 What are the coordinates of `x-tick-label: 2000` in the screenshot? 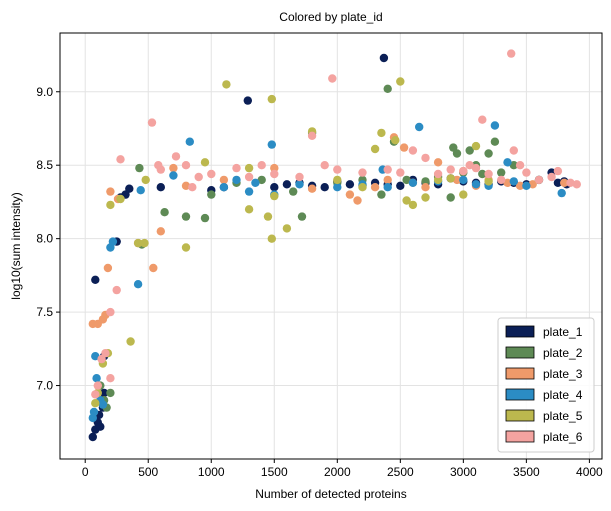 It's located at (337, 472).